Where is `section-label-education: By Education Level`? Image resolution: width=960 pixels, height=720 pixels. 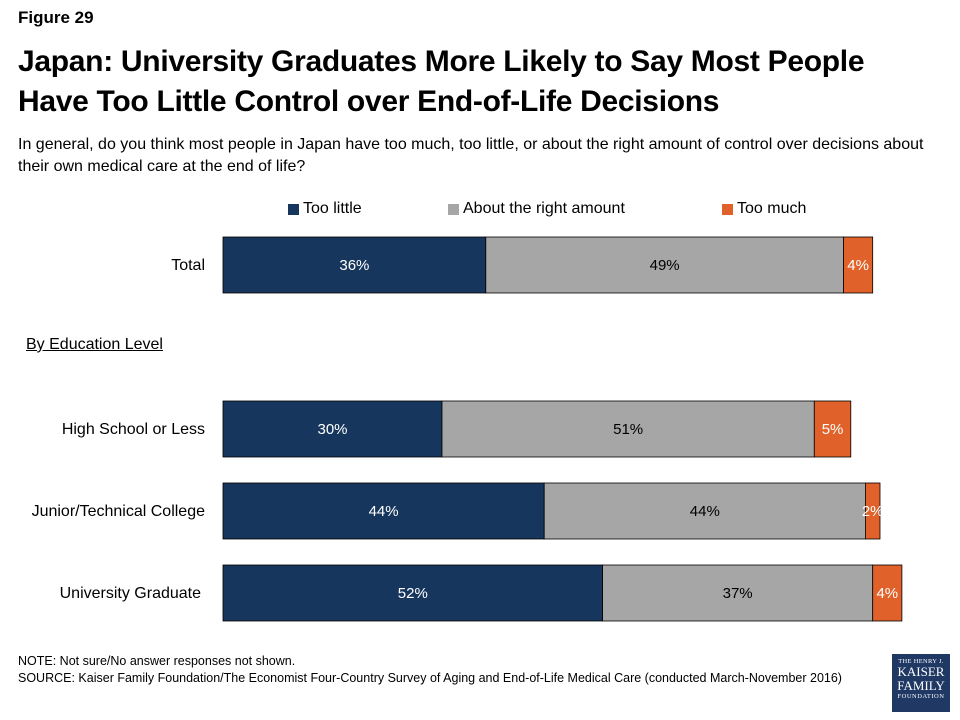 section-label-education: By Education Level is located at coordinates (94, 344).